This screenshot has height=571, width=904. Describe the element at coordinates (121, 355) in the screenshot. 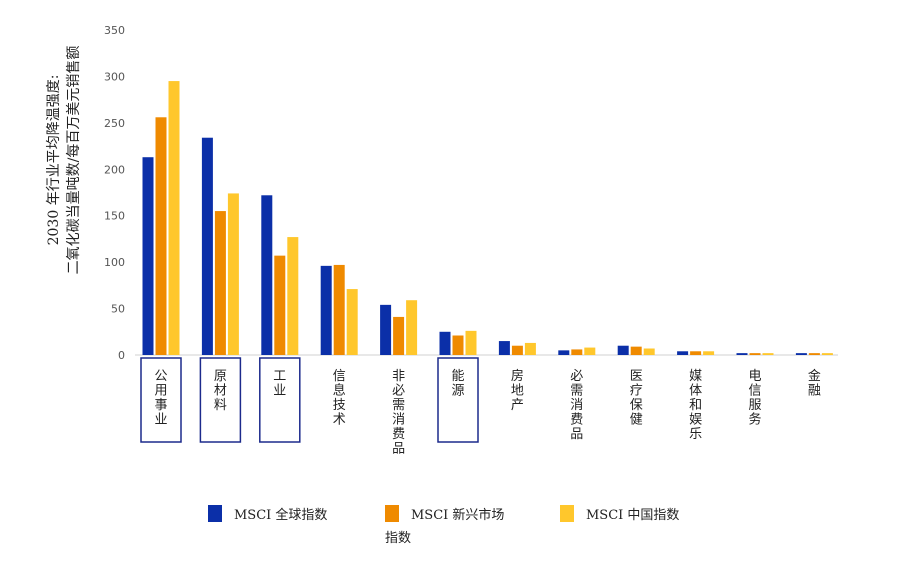

I see `y-tick-label: 0` at that location.